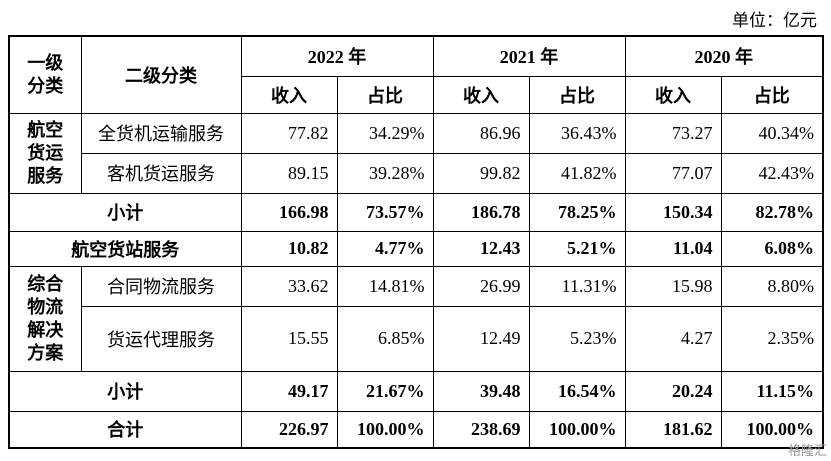 The height and width of the screenshot is (461, 831). Describe the element at coordinates (481, 212) in the screenshot. I see `value-cell: 186.78` at that location.